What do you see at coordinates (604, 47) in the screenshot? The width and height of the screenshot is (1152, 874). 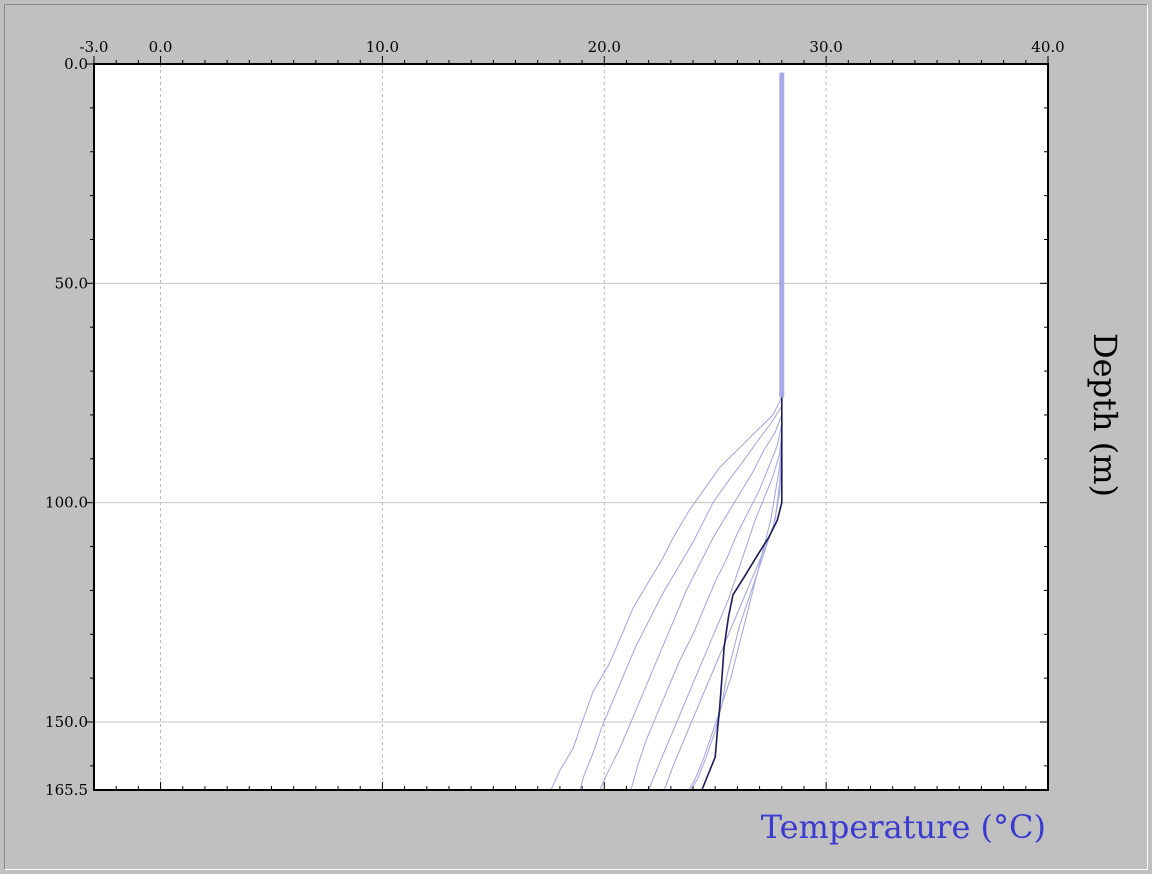 I see `x-tick-label: 20.0` at bounding box center [604, 47].